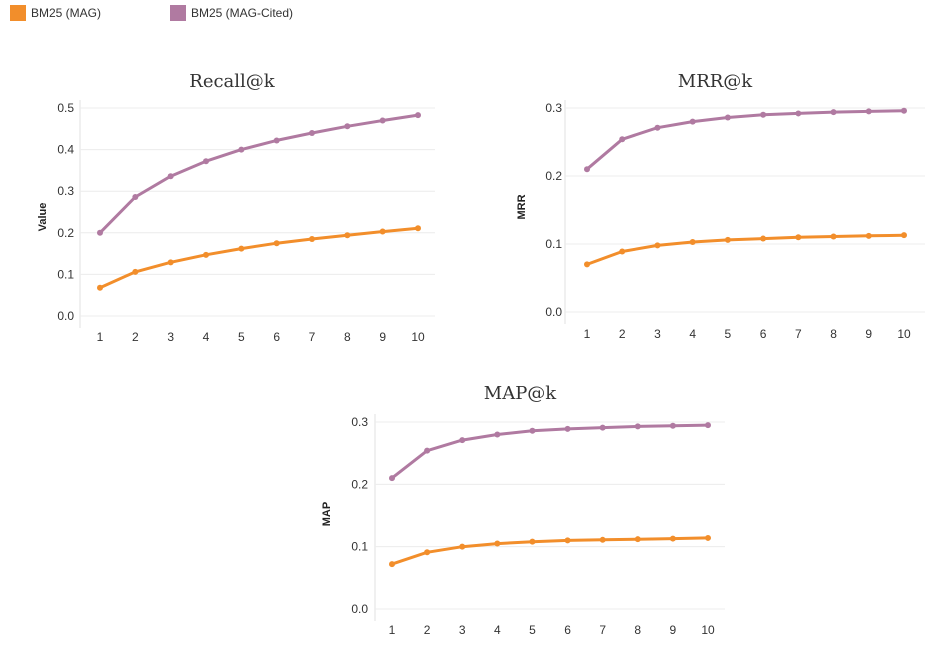 The image size is (940, 665). I want to click on y-tick-label: 0.0, so click(553, 312).